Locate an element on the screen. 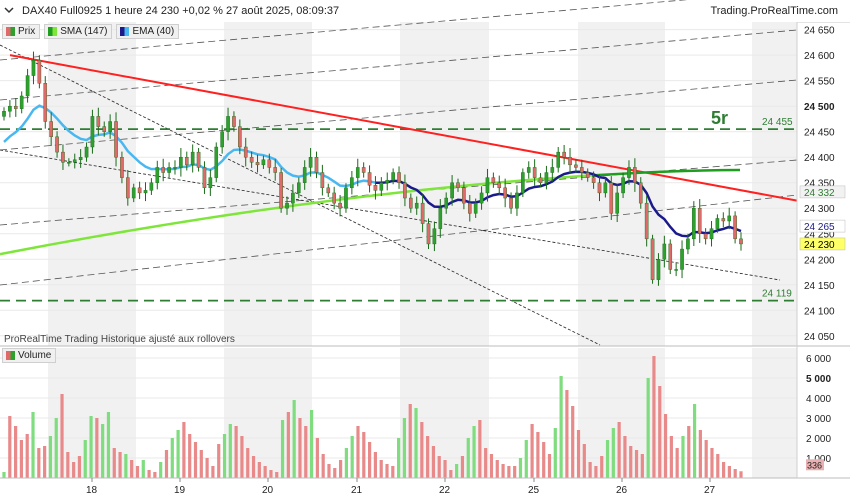 This screenshot has height=500, width=850. price-swatch-icon is located at coordinates (10, 31).